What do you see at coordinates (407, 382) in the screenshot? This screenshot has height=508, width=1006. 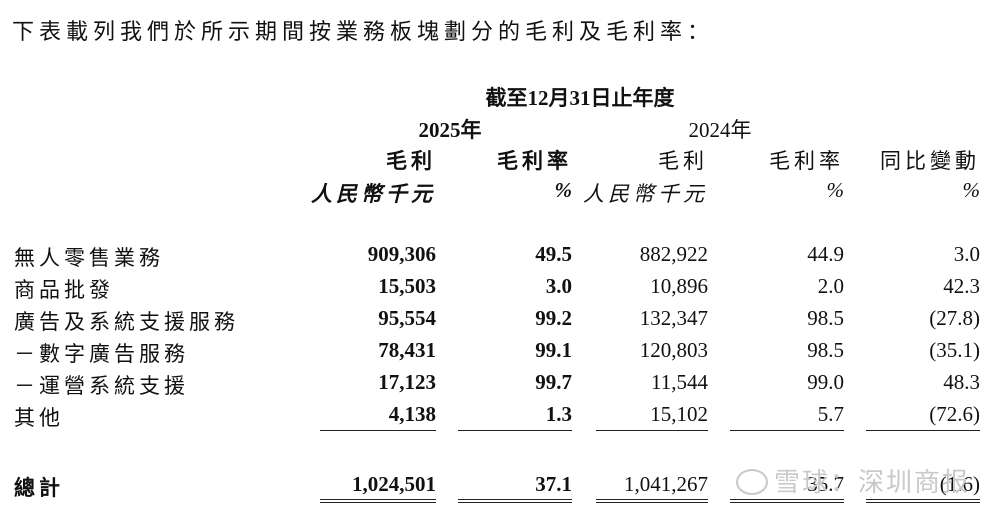 I see `gp-2025-cell: 17,123` at bounding box center [407, 382].